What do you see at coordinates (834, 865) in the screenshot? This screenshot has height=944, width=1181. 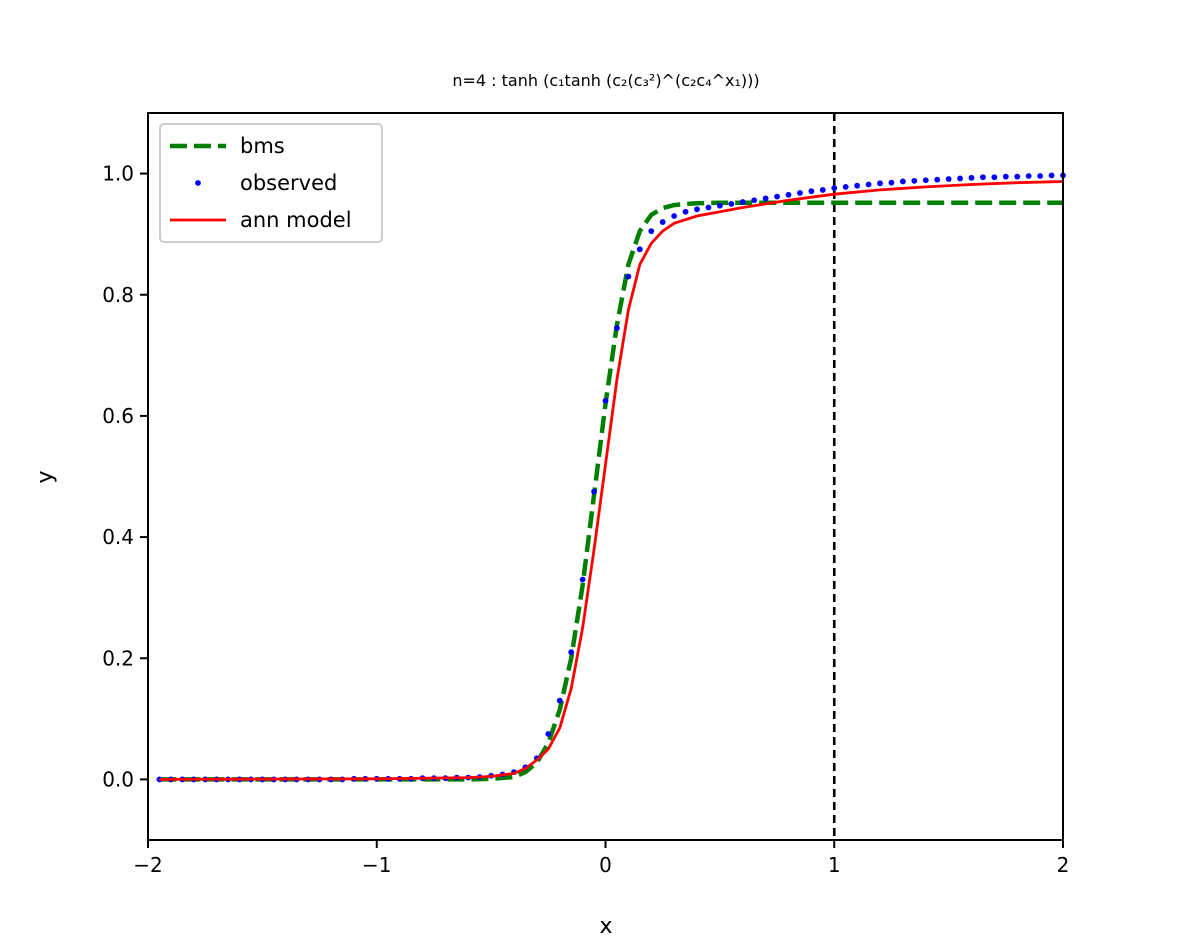 I see `x-tick-label: 1` at bounding box center [834, 865].